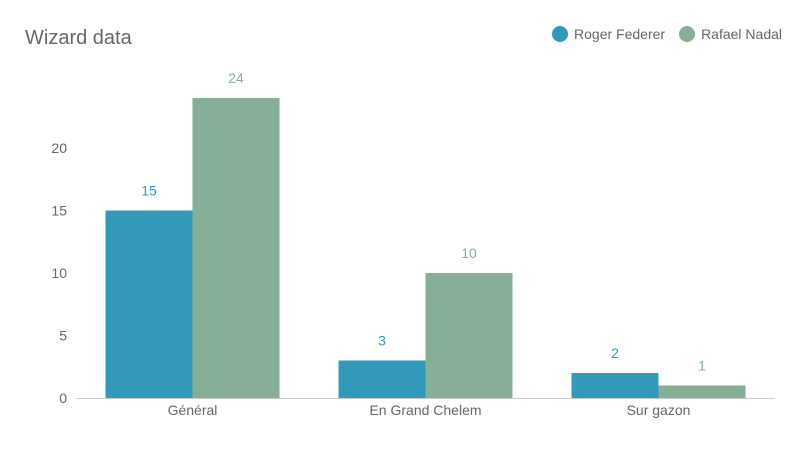 This screenshot has width=800, height=450. I want to click on bar-value-label: 15, so click(149, 191).